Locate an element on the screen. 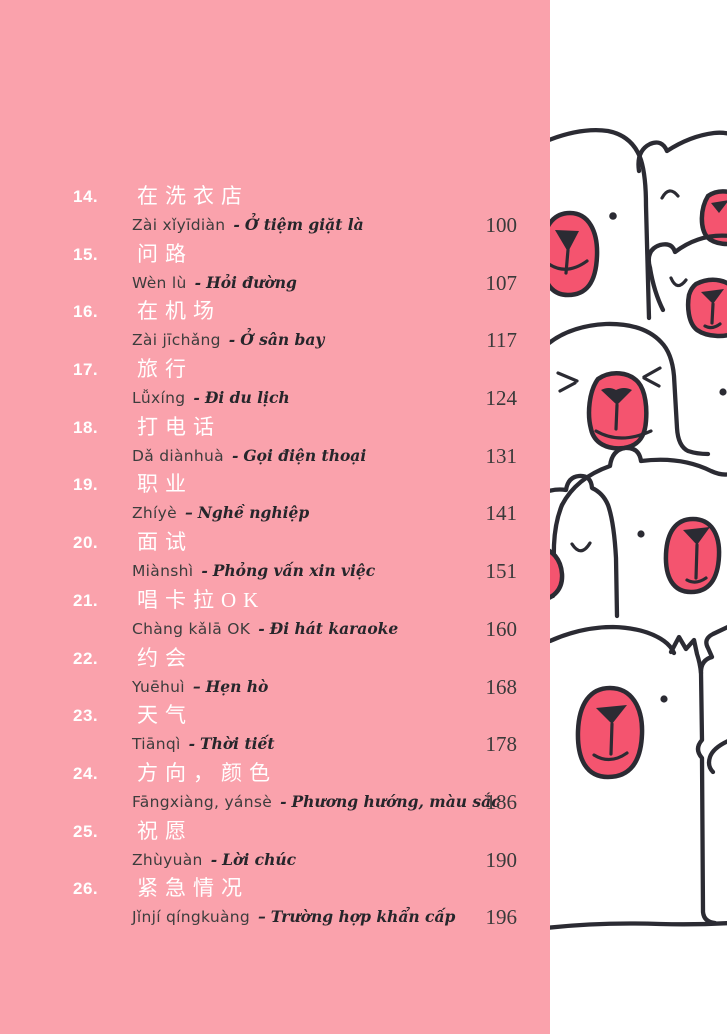 The height and width of the screenshot is (1034, 727). entry-chinese-title: 打电话 is located at coordinates (179, 426).